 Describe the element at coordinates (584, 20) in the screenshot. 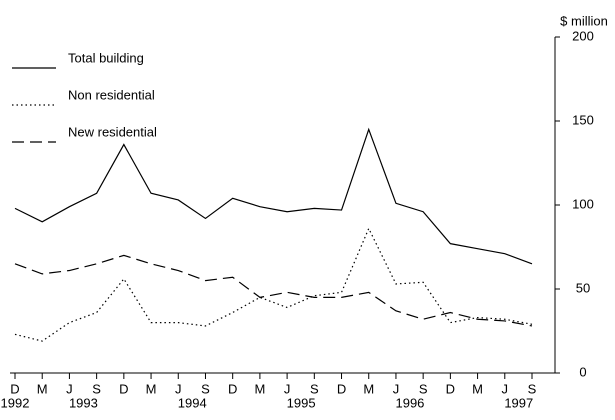

I see `y-axis-label: $ million` at that location.